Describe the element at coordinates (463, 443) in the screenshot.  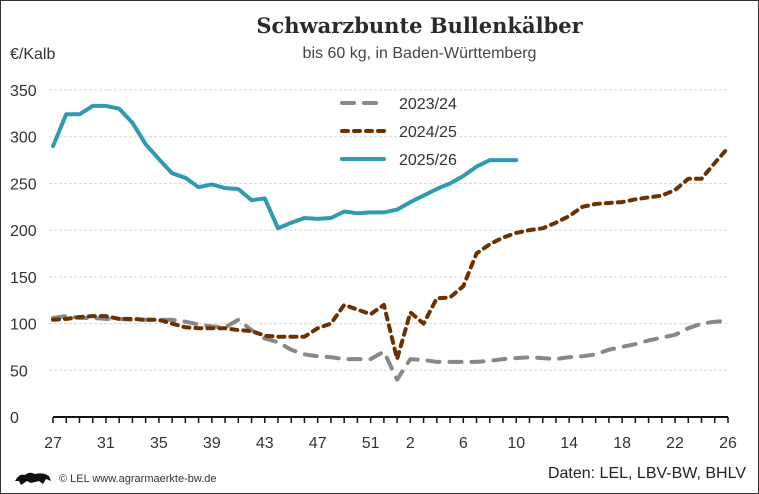
I see `x-tick-label: 6` at that location.